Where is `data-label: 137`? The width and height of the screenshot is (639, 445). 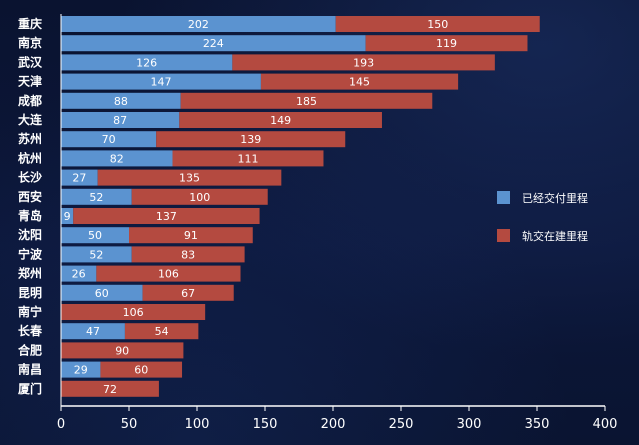
data-label: 137 is located at coordinates (166, 216).